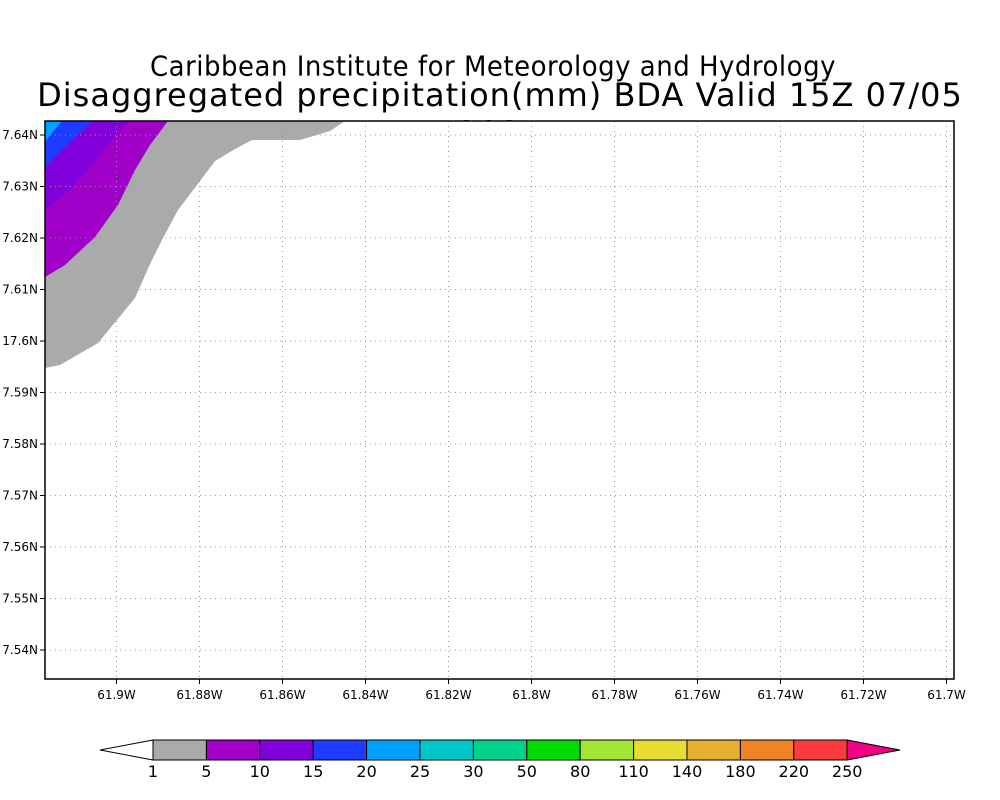  Describe the element at coordinates (473, 771) in the screenshot. I see `colorbar-label: 30` at that location.